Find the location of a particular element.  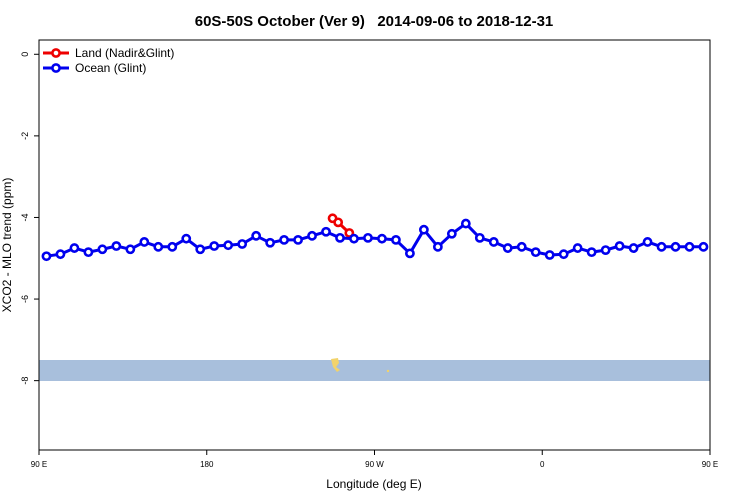

series-ocean is located at coordinates (375, 240).